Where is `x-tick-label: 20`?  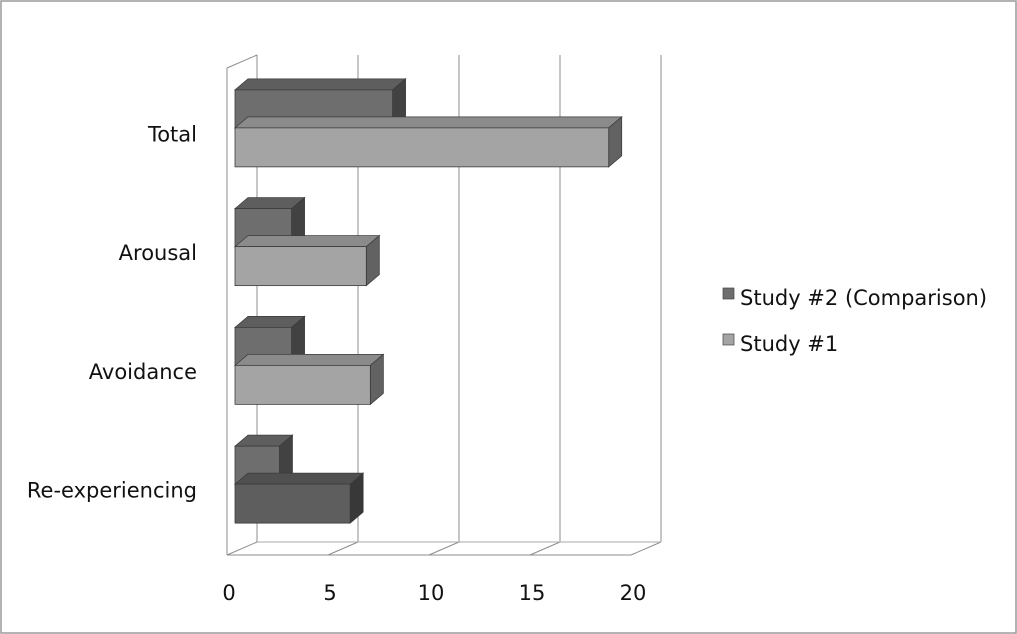 x-tick-label: 20 is located at coordinates (633, 593).